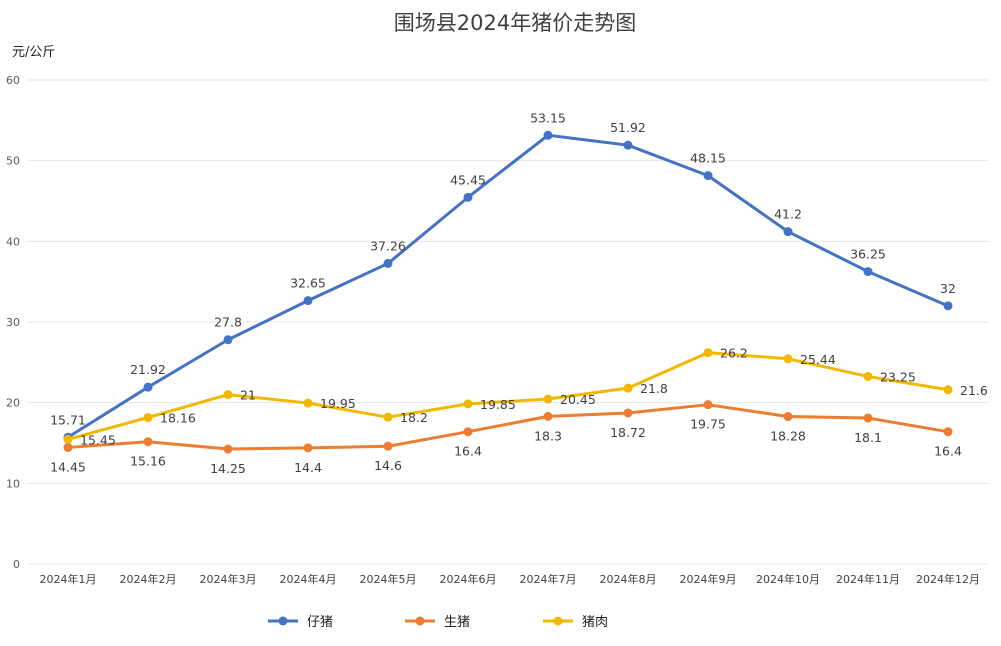 This screenshot has width=1001, height=646. I want to click on data-label: 37.26, so click(388, 245).